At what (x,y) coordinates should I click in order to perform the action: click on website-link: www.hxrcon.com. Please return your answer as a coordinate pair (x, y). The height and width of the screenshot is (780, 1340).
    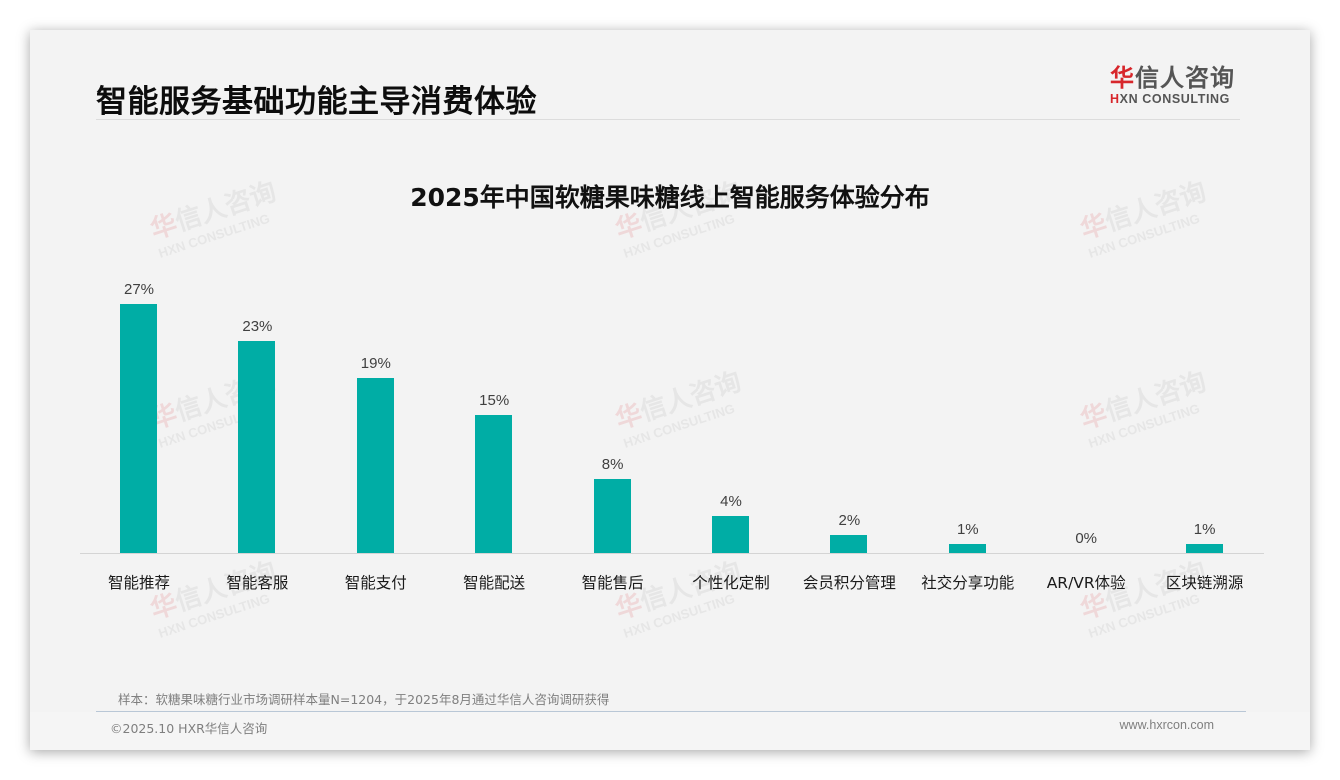
    Looking at the image, I should click on (1166, 725).